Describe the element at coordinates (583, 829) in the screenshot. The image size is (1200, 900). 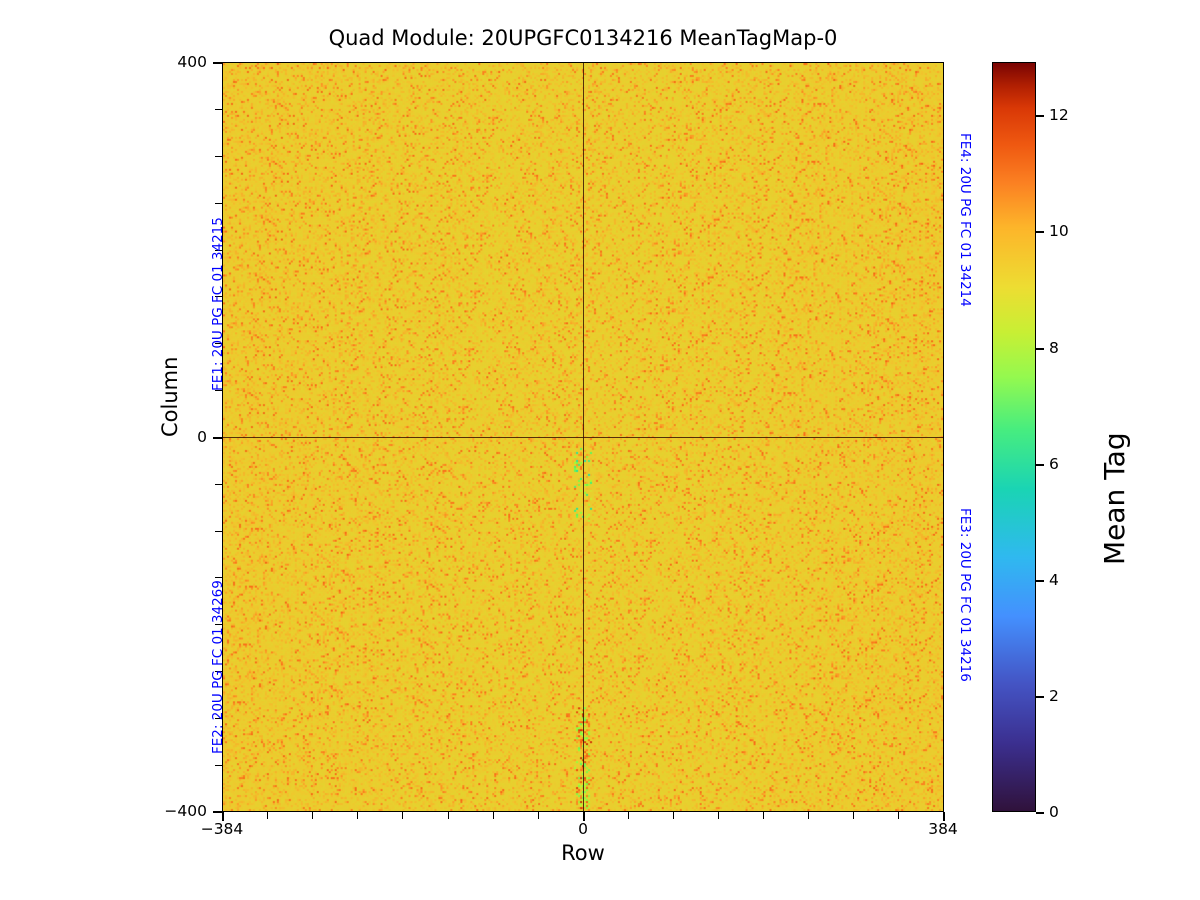
I see `xtick-label-0: 0` at that location.